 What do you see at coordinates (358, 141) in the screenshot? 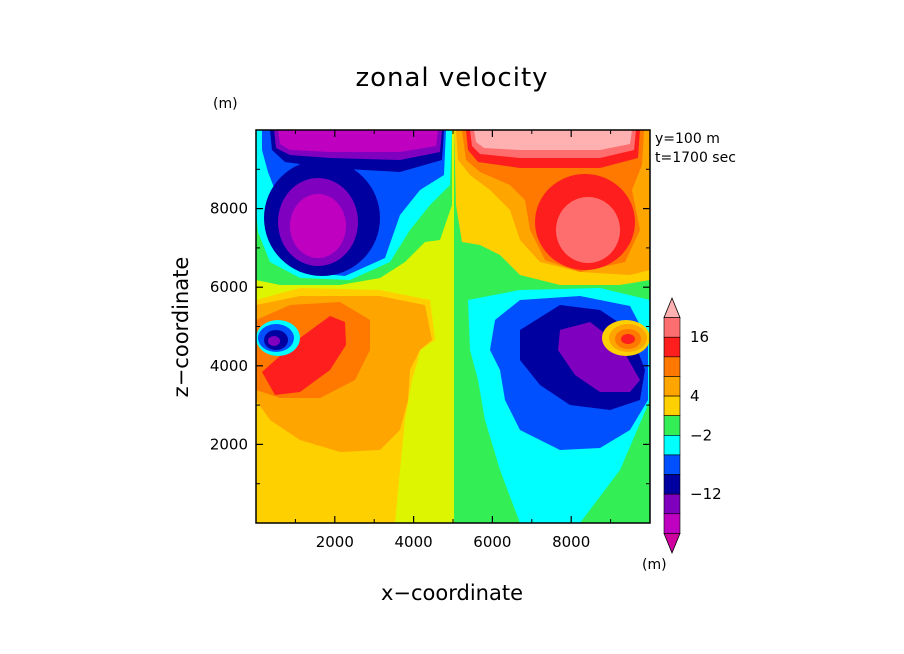
I see `contour-left-jet-magenta` at bounding box center [358, 141].